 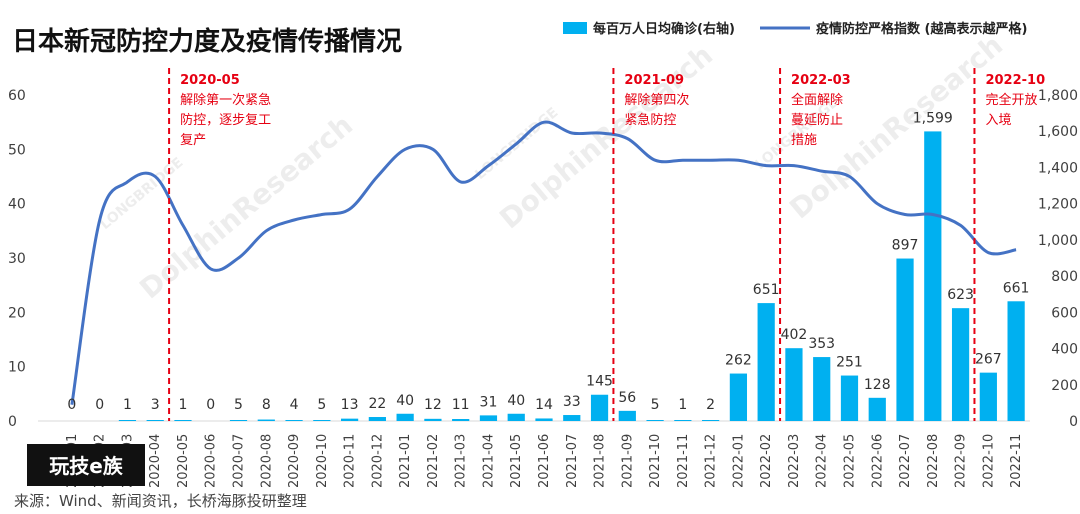 I want to click on annotation-text: 紧急防控, so click(x=650, y=120).